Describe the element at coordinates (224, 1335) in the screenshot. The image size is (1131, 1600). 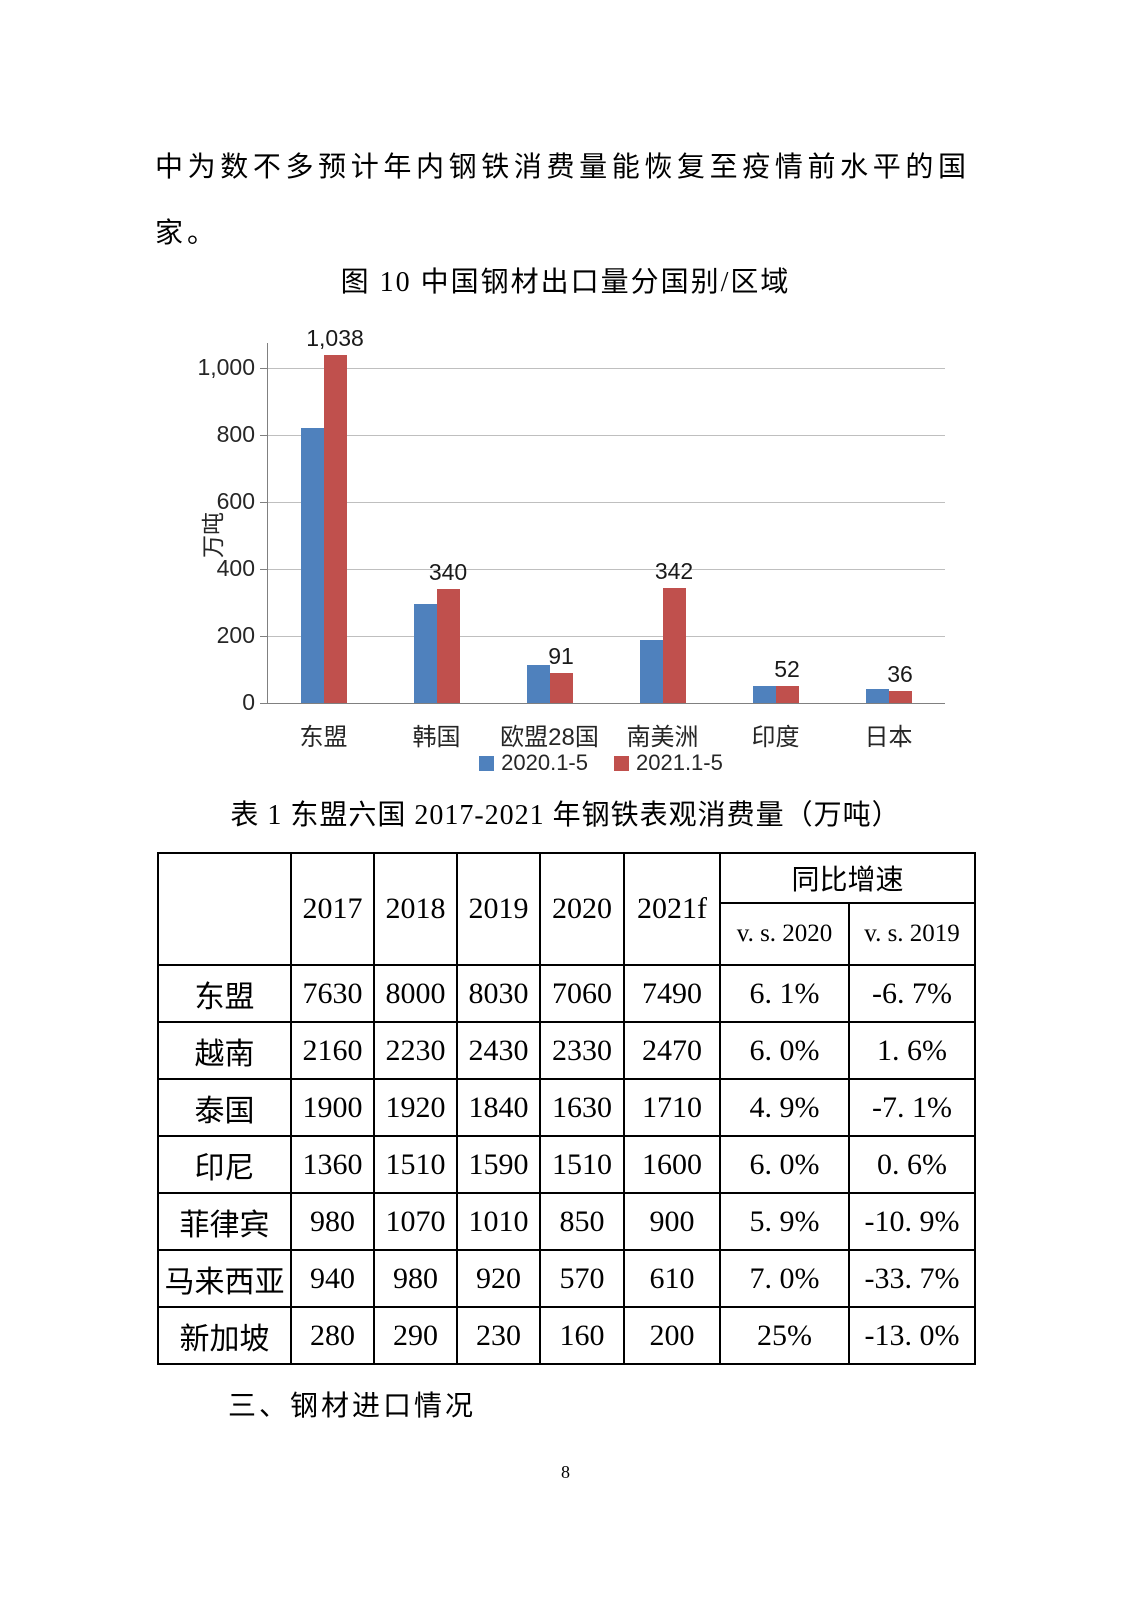
I see `row-label: 新加坡` at that location.